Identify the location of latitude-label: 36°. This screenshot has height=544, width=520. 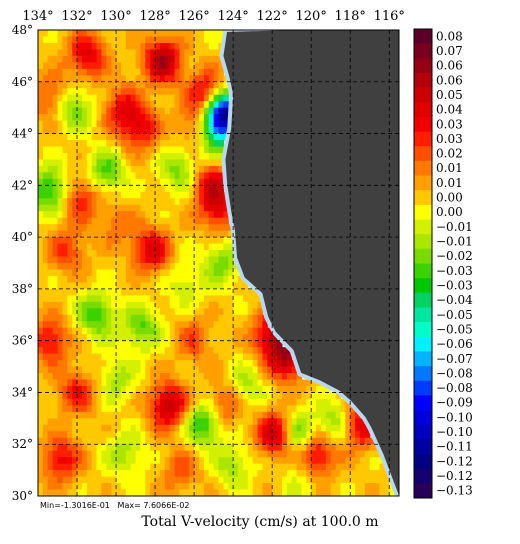
(22, 341).